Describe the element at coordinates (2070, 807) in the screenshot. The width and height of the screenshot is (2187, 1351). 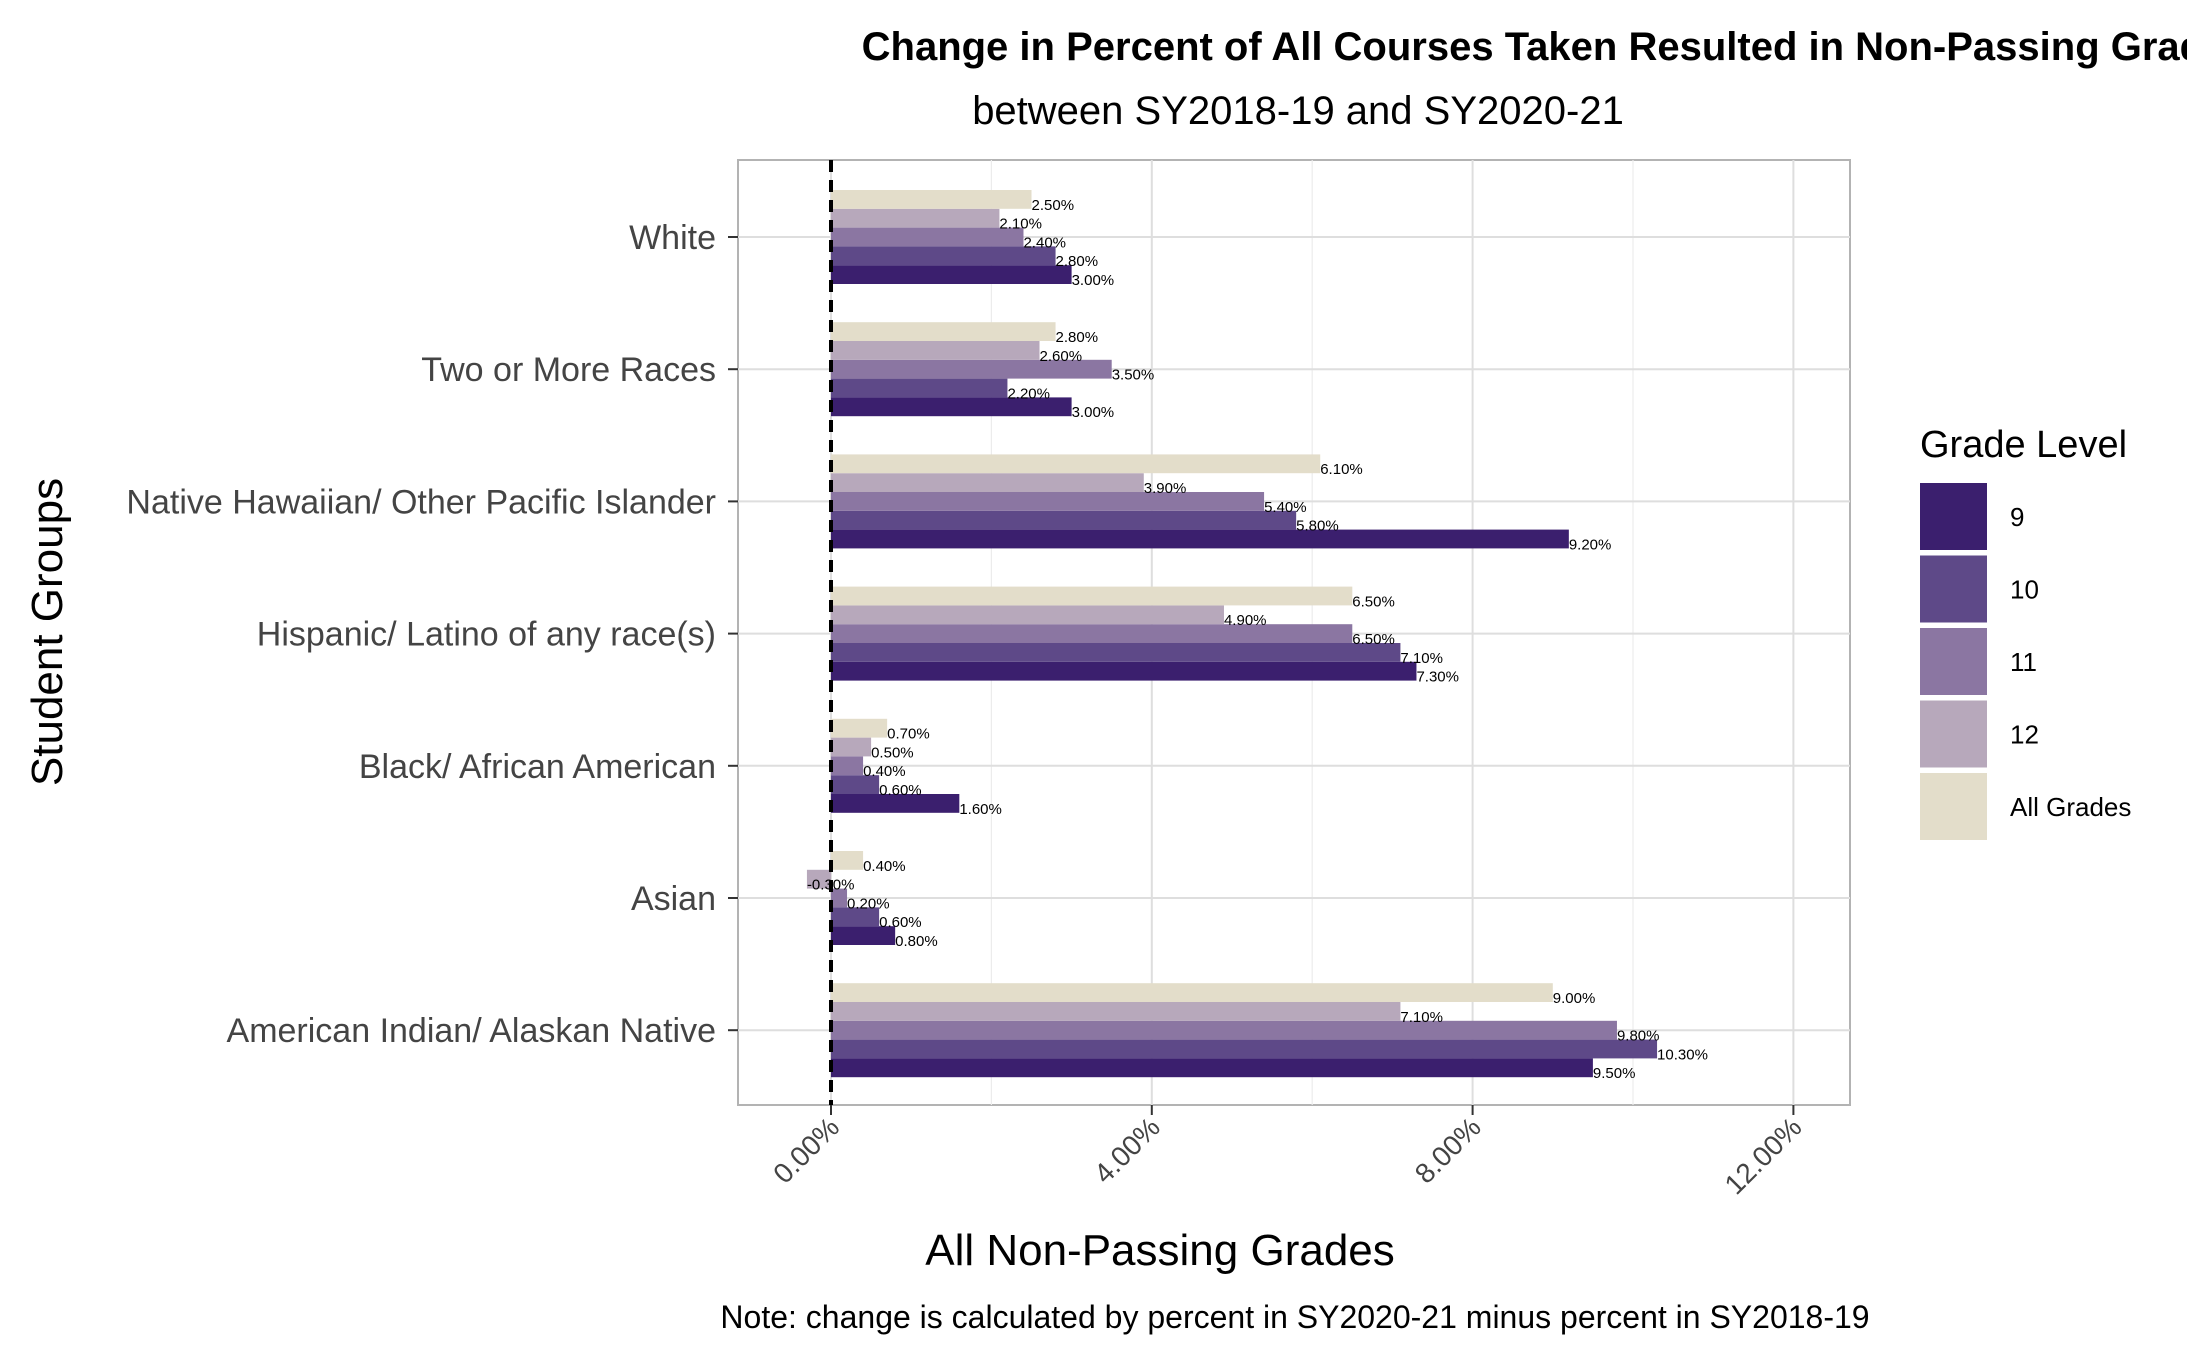
I see `legend-label: All Grades` at that location.